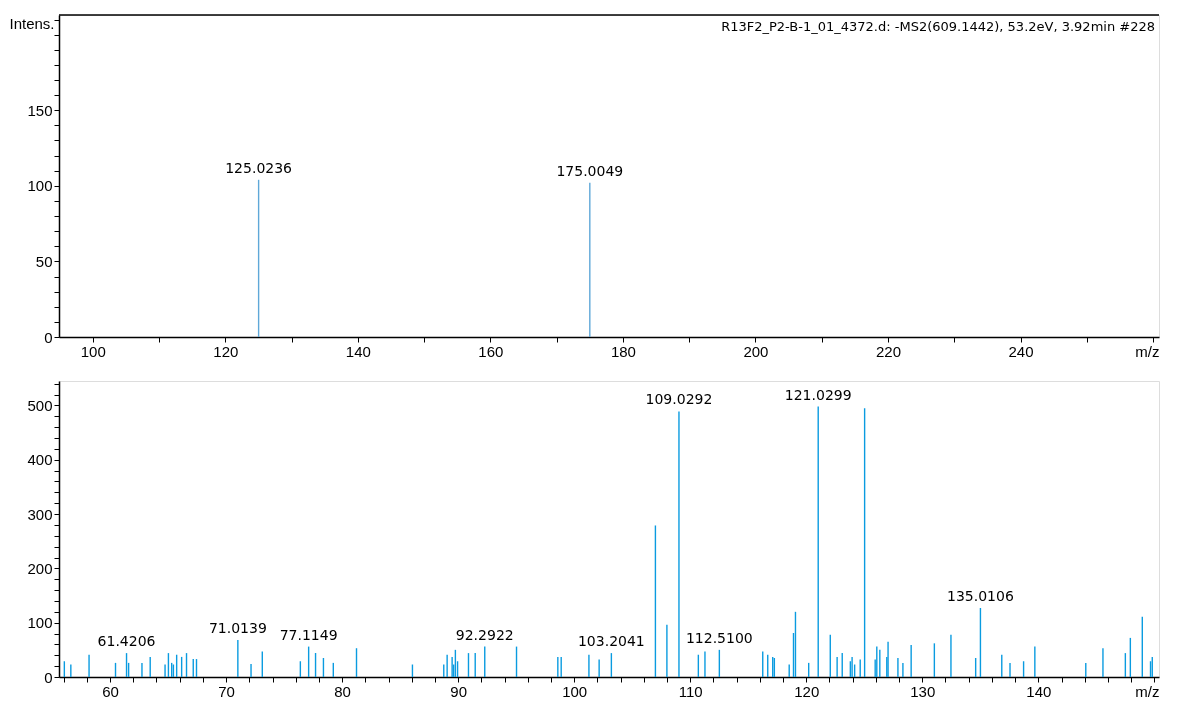 The height and width of the screenshot is (702, 1186). Describe the element at coordinates (818, 394) in the screenshot. I see `annotation: 121.0299` at that location.